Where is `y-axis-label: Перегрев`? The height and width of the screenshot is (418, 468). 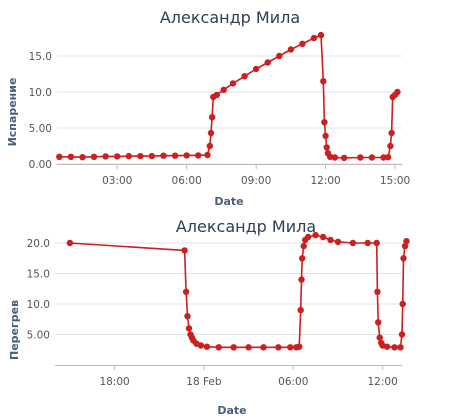
y-axis-label: Перегрев is located at coordinates (14, 330).